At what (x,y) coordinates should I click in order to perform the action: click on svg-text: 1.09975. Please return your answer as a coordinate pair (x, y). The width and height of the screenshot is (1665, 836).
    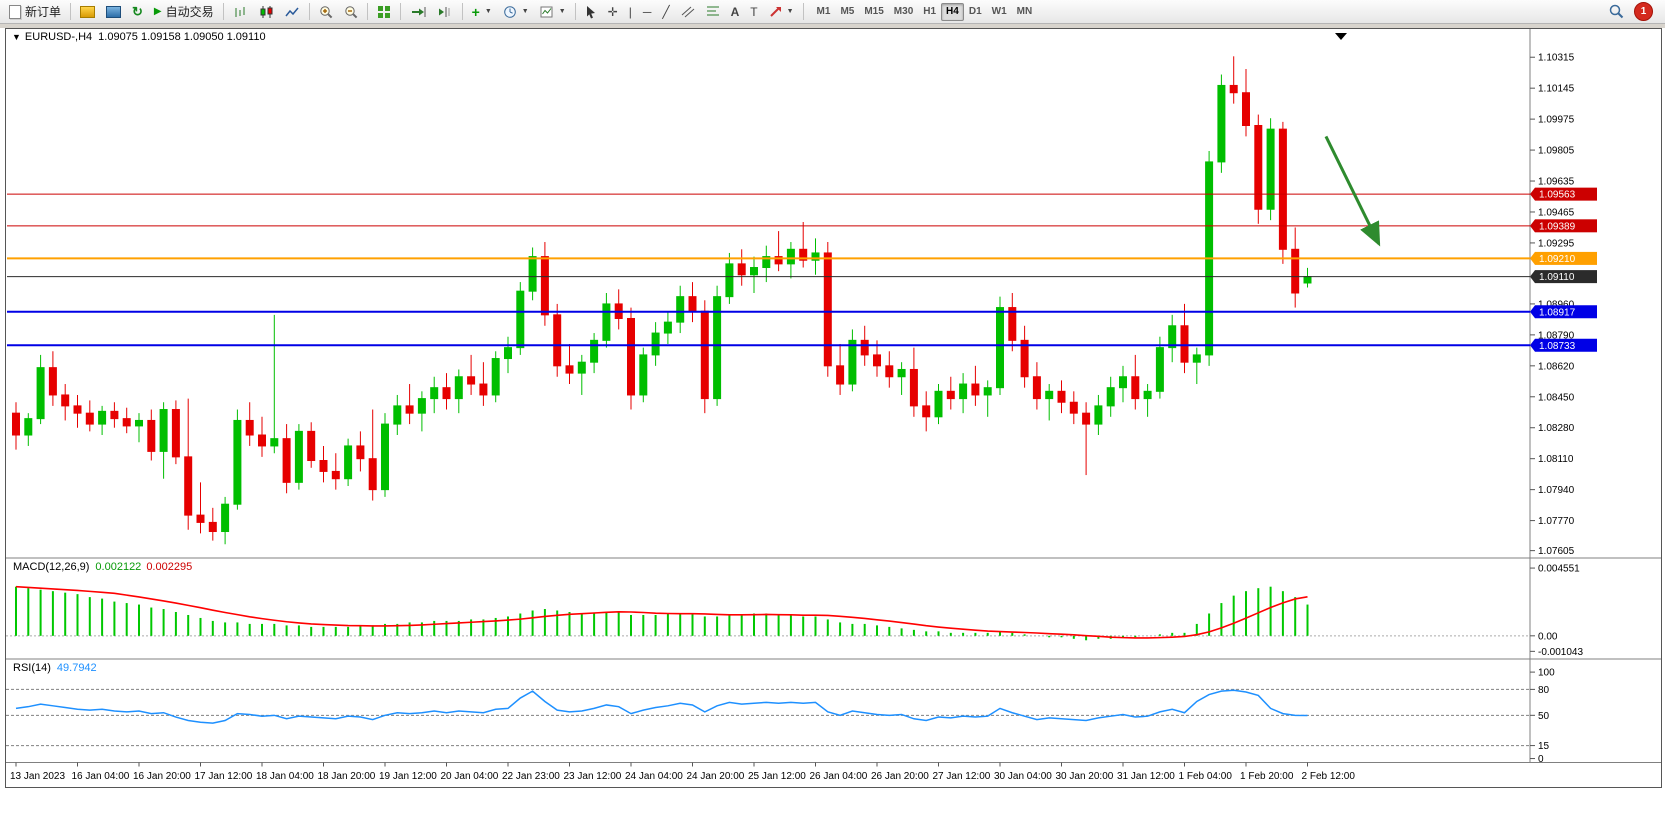
    Looking at the image, I should click on (1556, 120).